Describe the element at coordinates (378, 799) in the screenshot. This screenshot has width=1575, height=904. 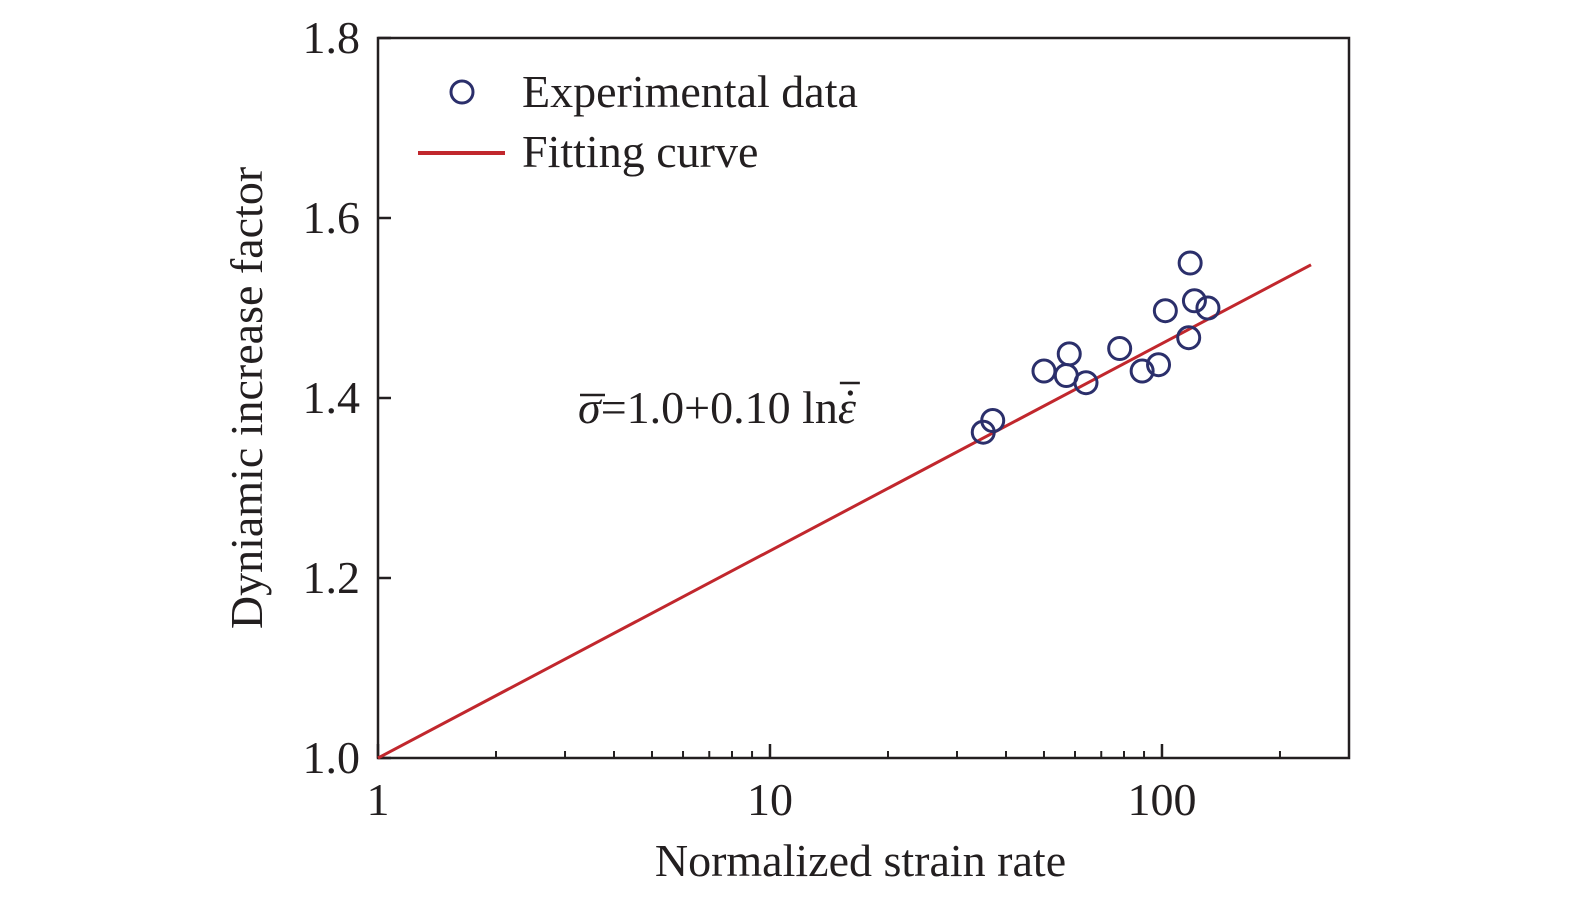
I see `x-tick-label-0: 1` at that location.